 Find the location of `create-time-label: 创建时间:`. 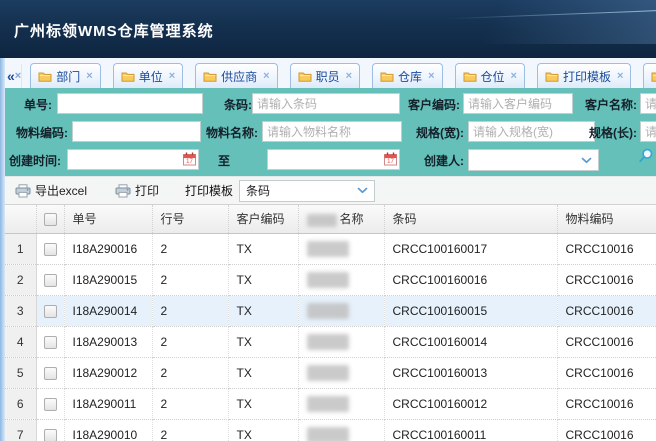

create-time-label: 创建时间: is located at coordinates (35, 161).